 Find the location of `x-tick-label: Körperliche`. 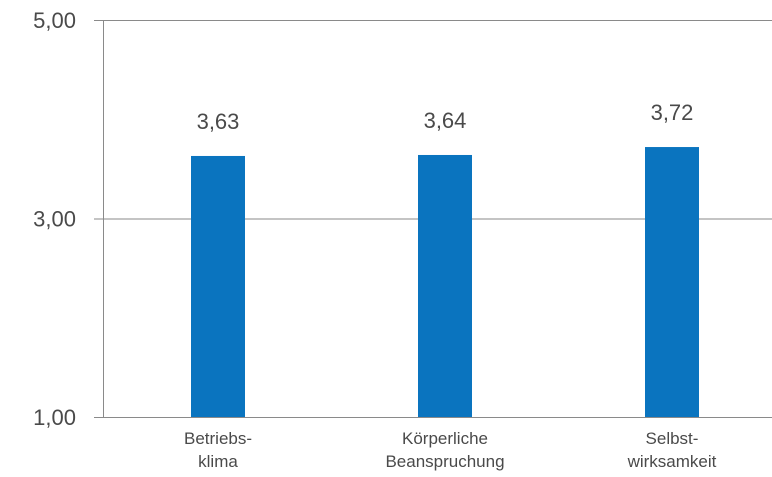

x-tick-label: Körperliche is located at coordinates (445, 438).